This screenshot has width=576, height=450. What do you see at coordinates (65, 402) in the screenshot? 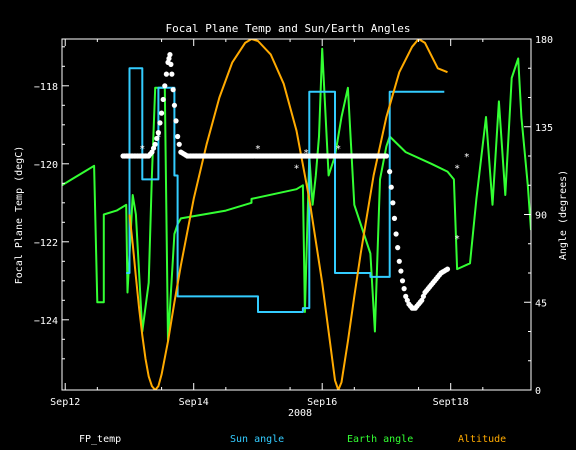
I see `x-tick-label: Sep12` at bounding box center [65, 402].